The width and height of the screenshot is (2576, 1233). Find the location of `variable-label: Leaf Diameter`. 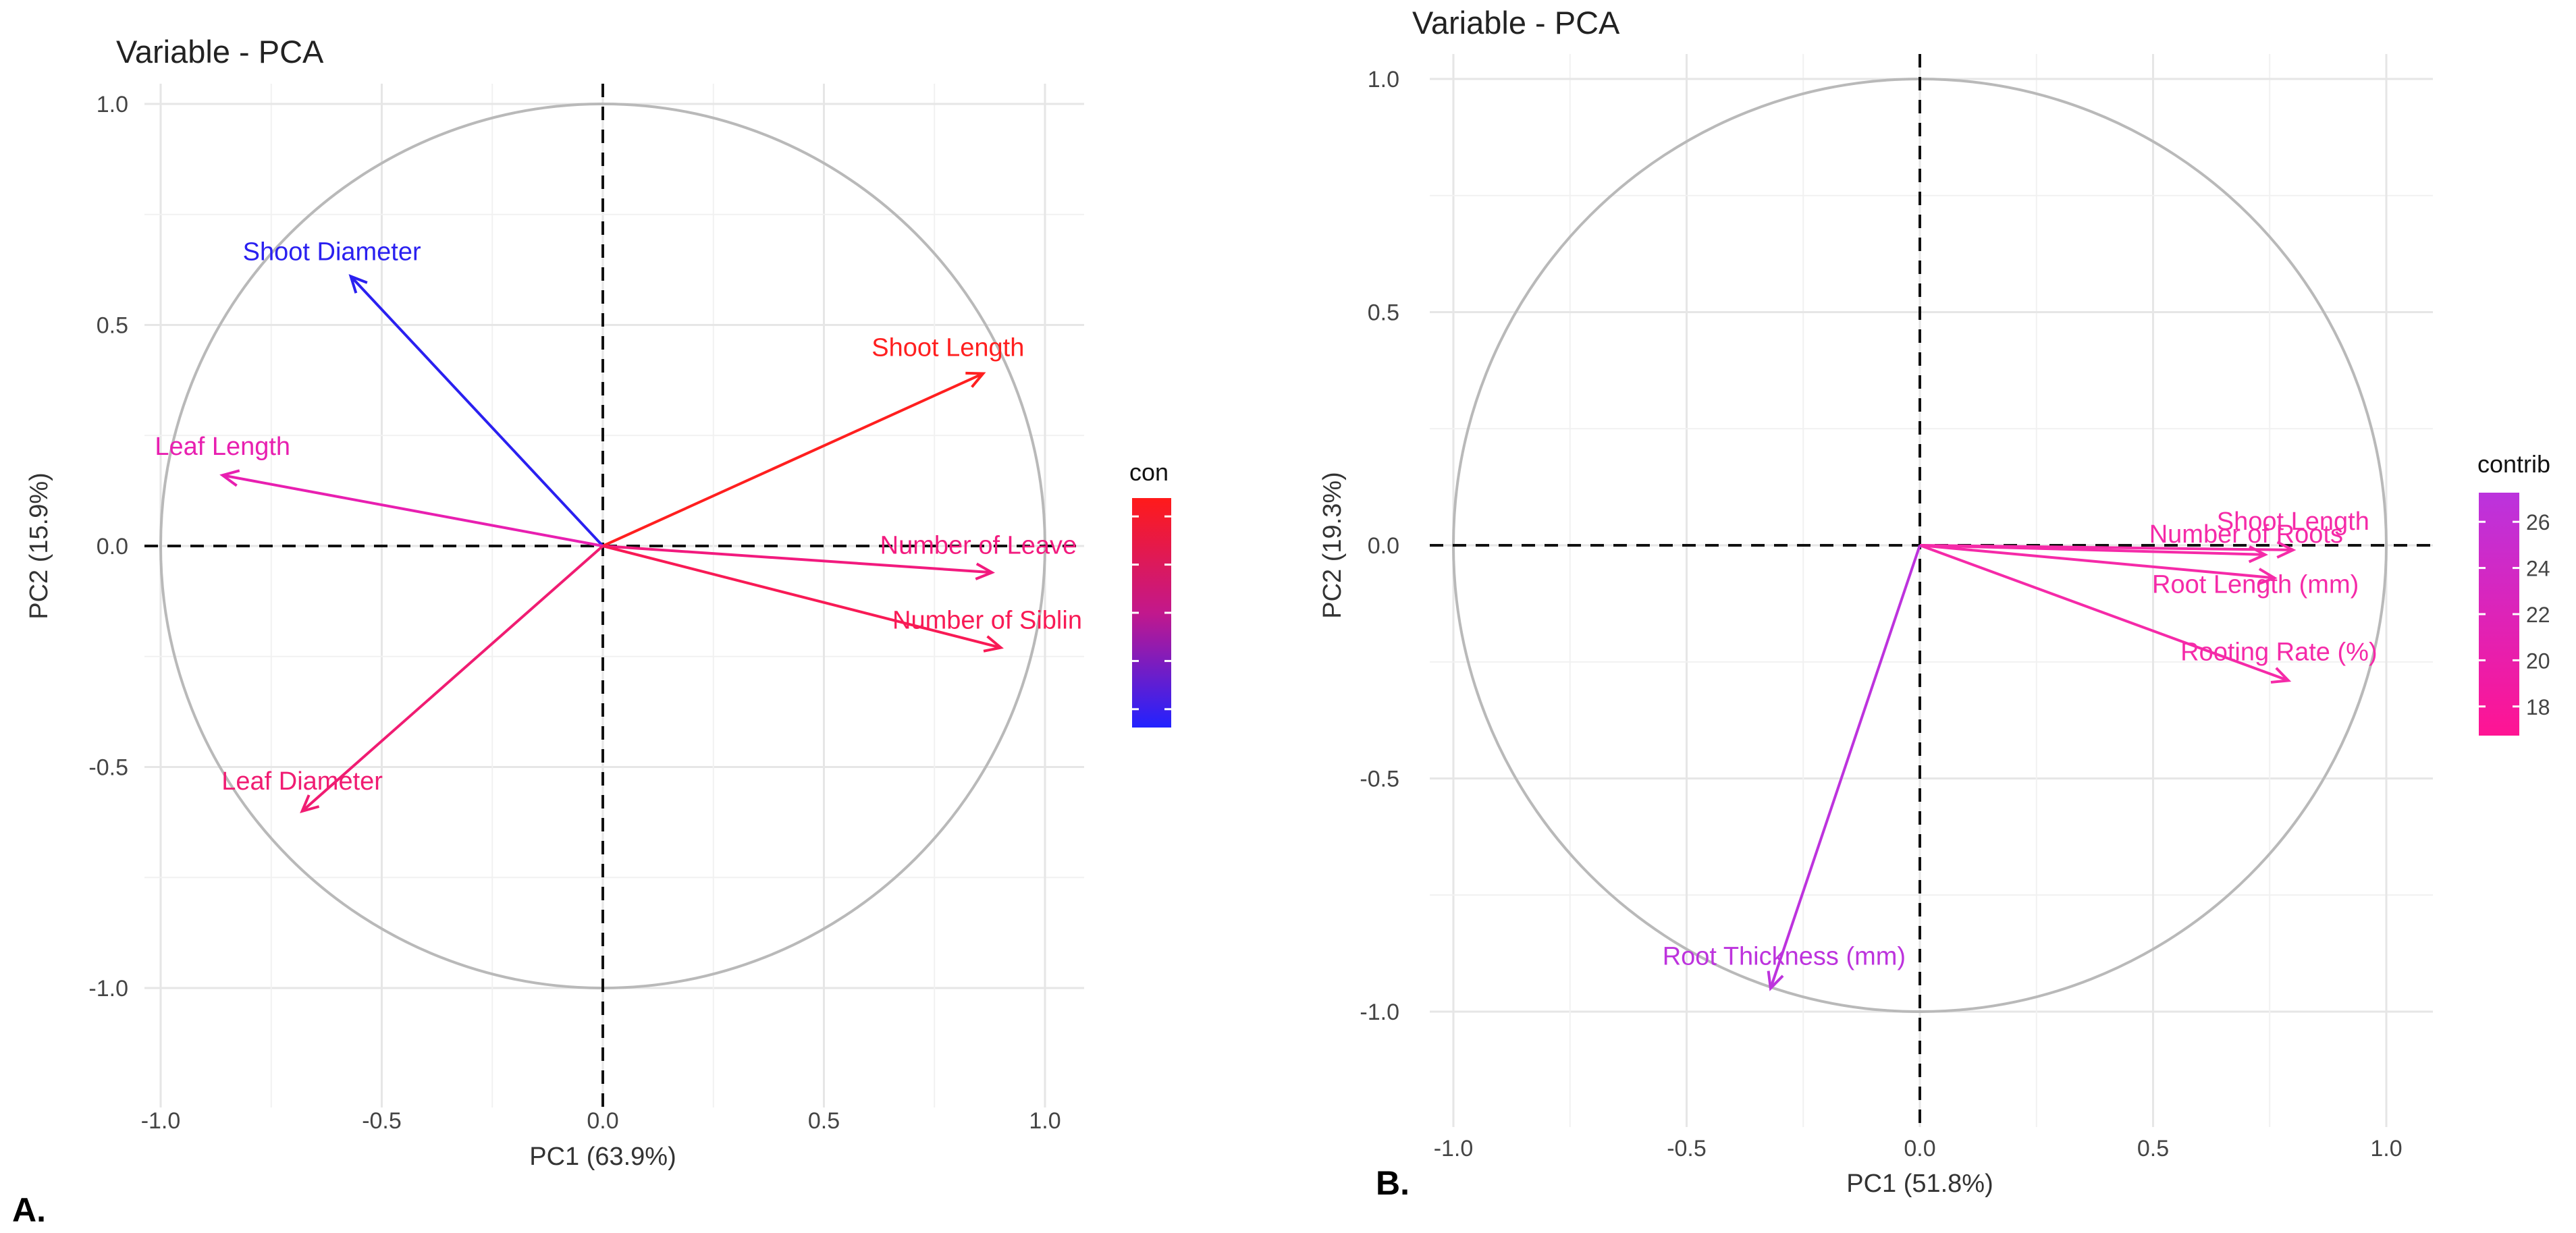

variable-label: Leaf Diameter is located at coordinates (302, 781).